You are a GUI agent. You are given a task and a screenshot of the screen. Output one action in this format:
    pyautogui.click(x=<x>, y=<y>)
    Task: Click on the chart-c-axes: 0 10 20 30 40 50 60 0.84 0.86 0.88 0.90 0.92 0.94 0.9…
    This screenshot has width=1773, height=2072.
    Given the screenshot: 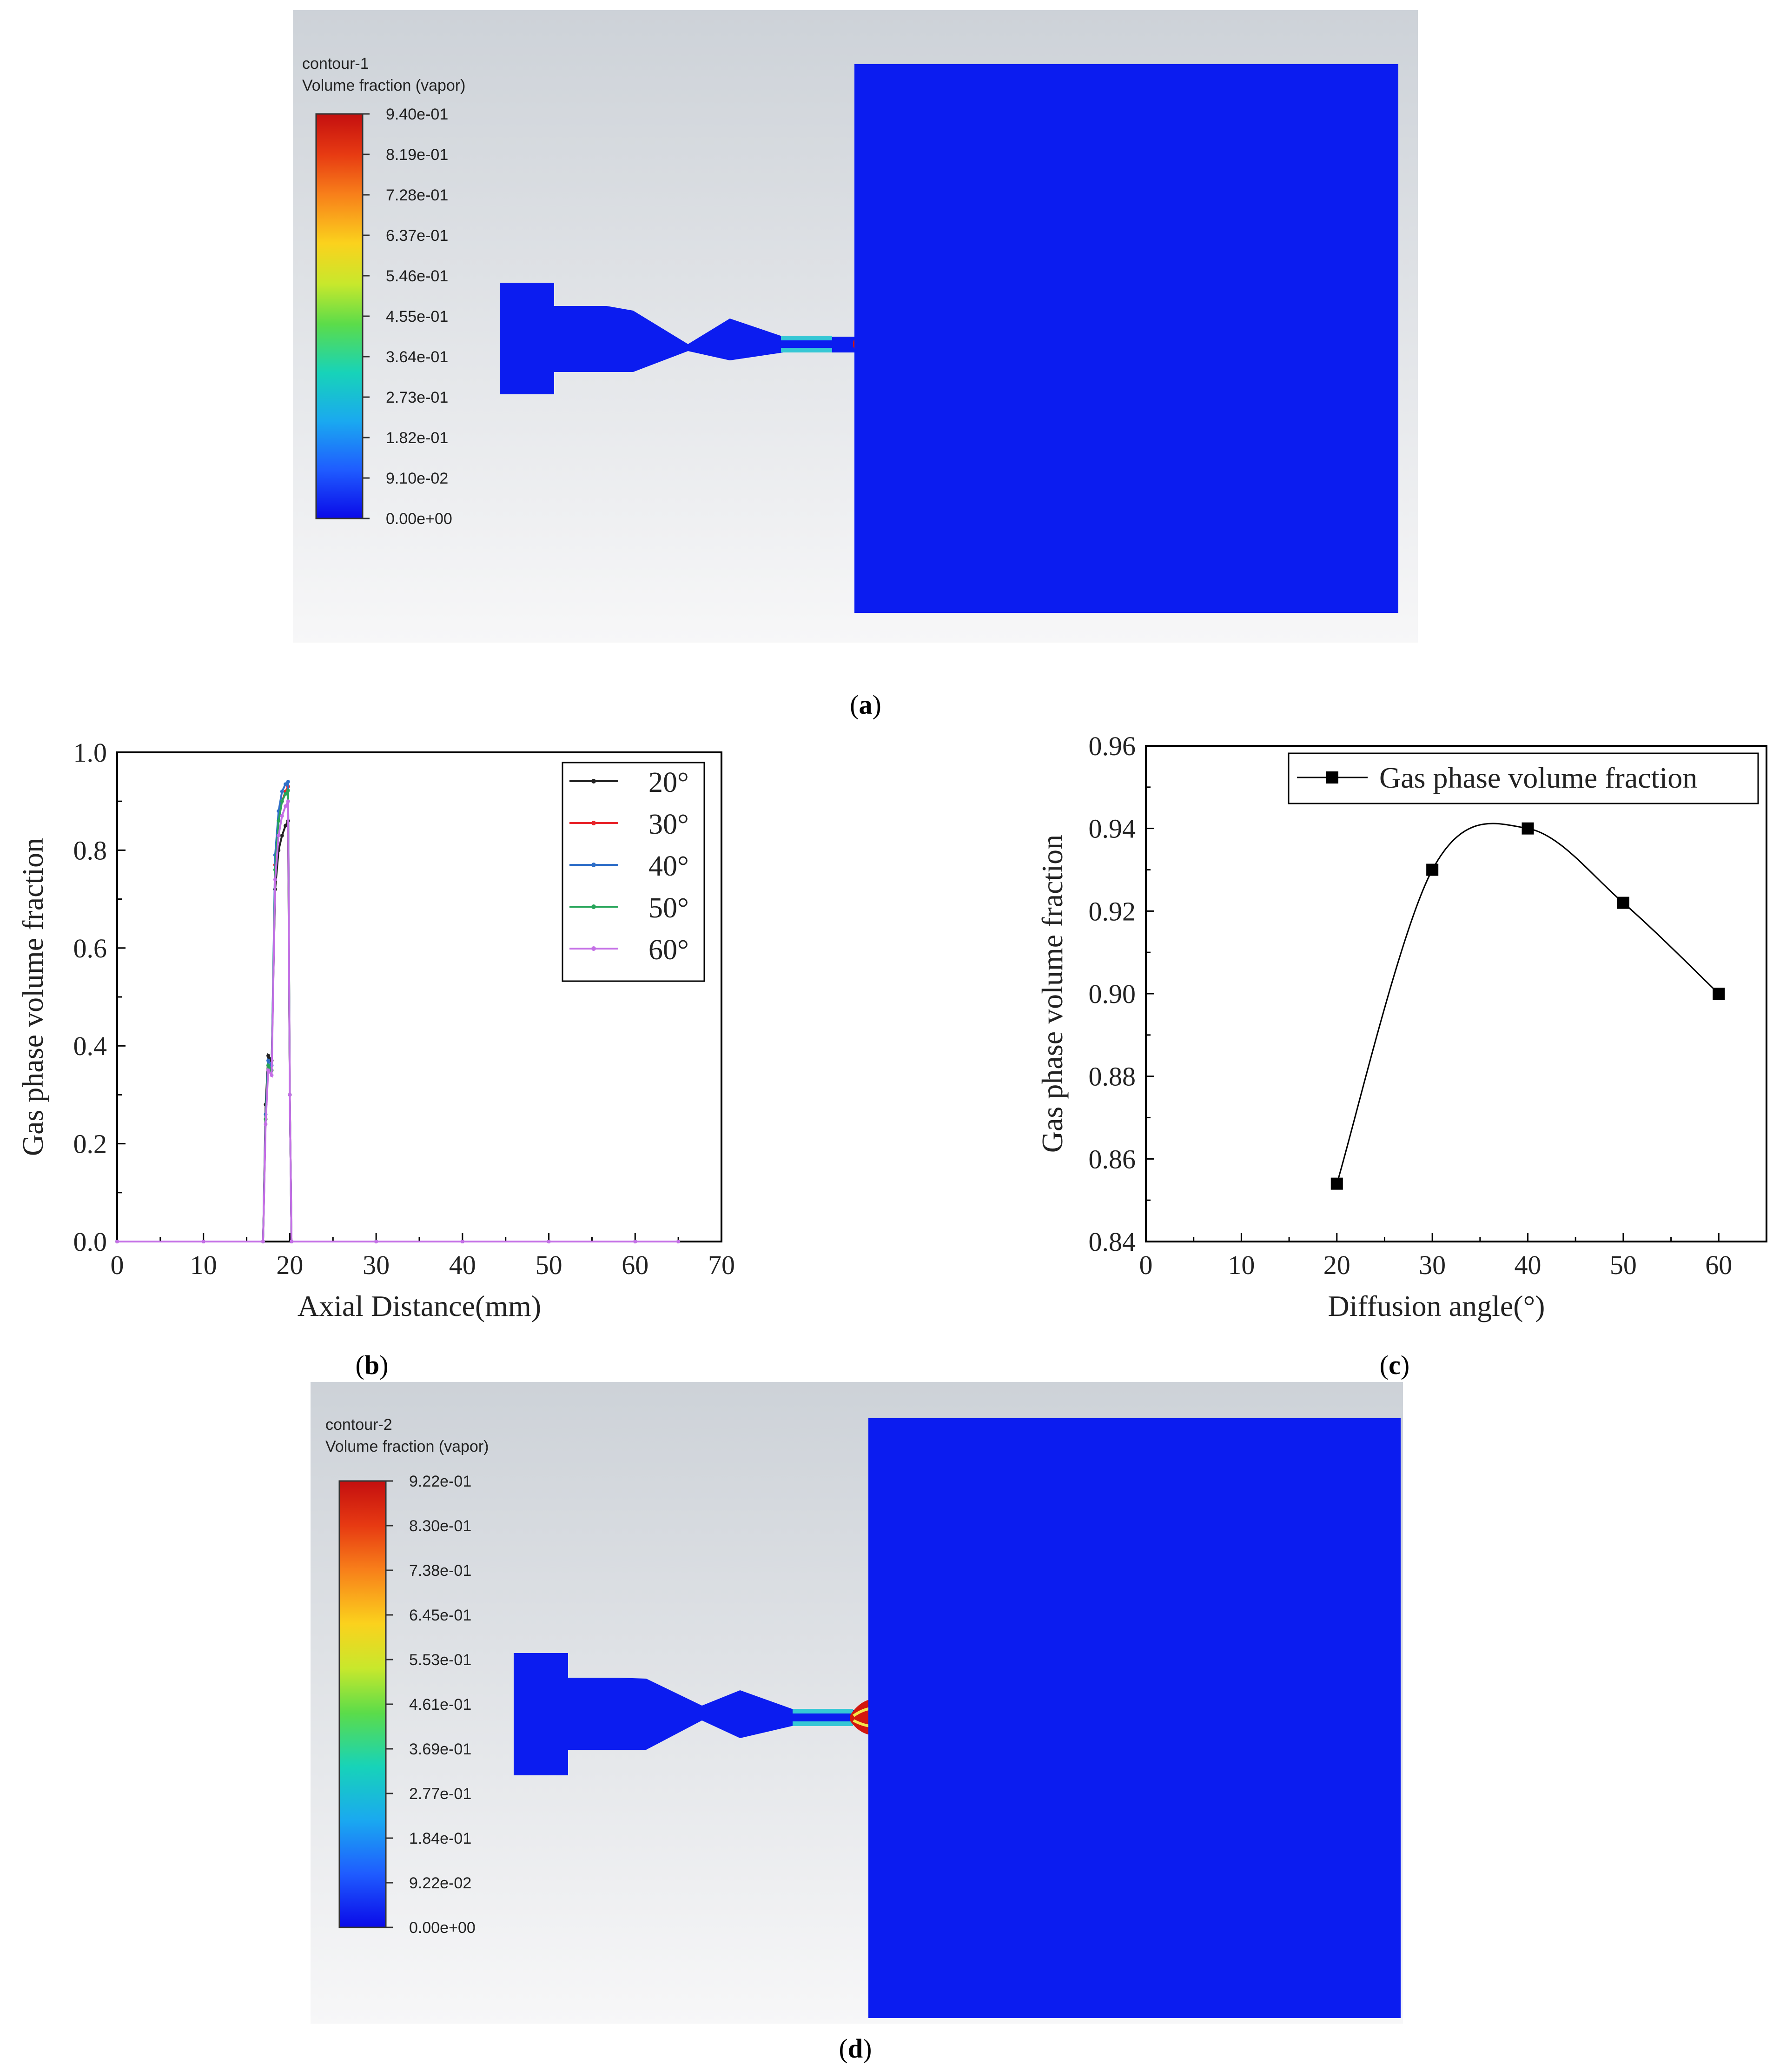 What is the action you would take?
    pyautogui.click(x=1411, y=1005)
    